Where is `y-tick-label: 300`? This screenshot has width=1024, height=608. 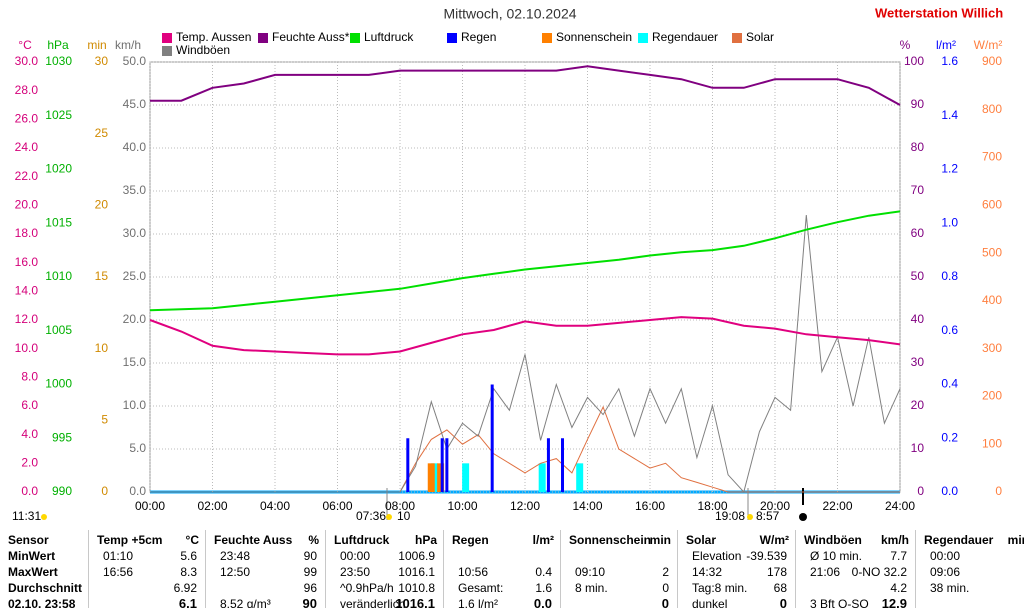
y-tick-label: 300 is located at coordinates (992, 348).